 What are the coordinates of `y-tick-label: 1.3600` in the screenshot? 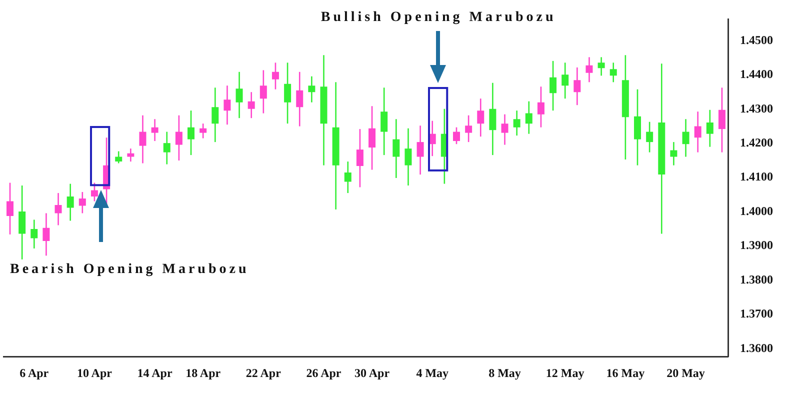 It's located at (756, 347).